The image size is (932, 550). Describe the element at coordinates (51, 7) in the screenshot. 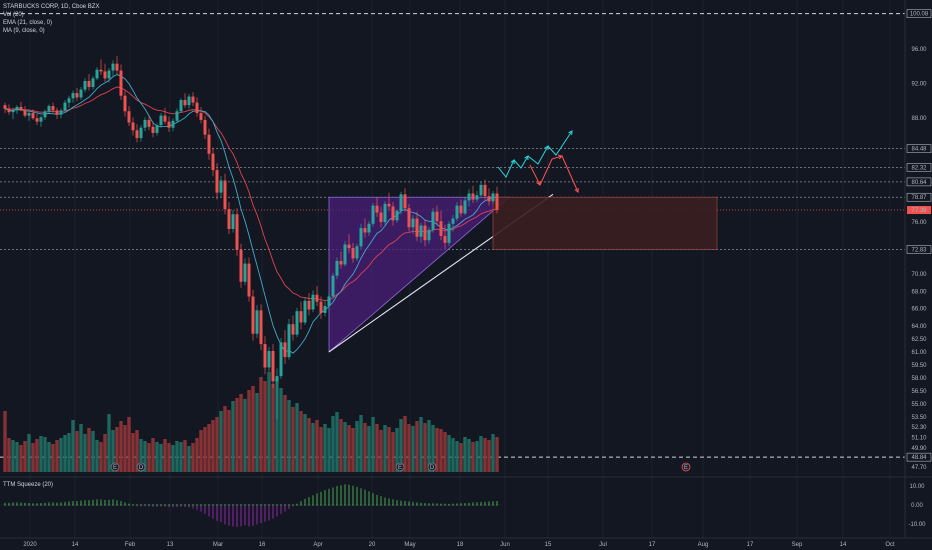

I see `legend-title: STARBUCKS CORP, 1D, Cboe BZX` at that location.